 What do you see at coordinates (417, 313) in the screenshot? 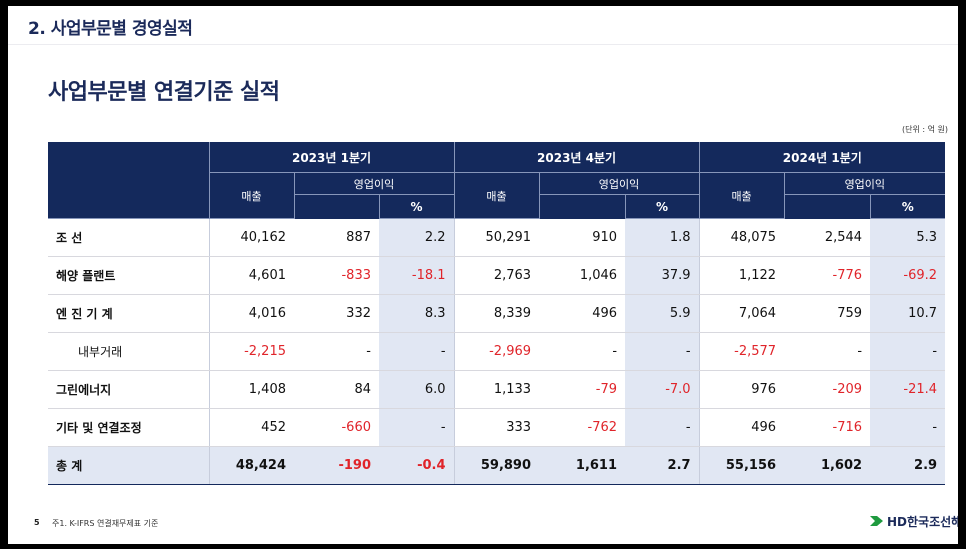
I see `margin-cell: 8.3` at bounding box center [417, 313].